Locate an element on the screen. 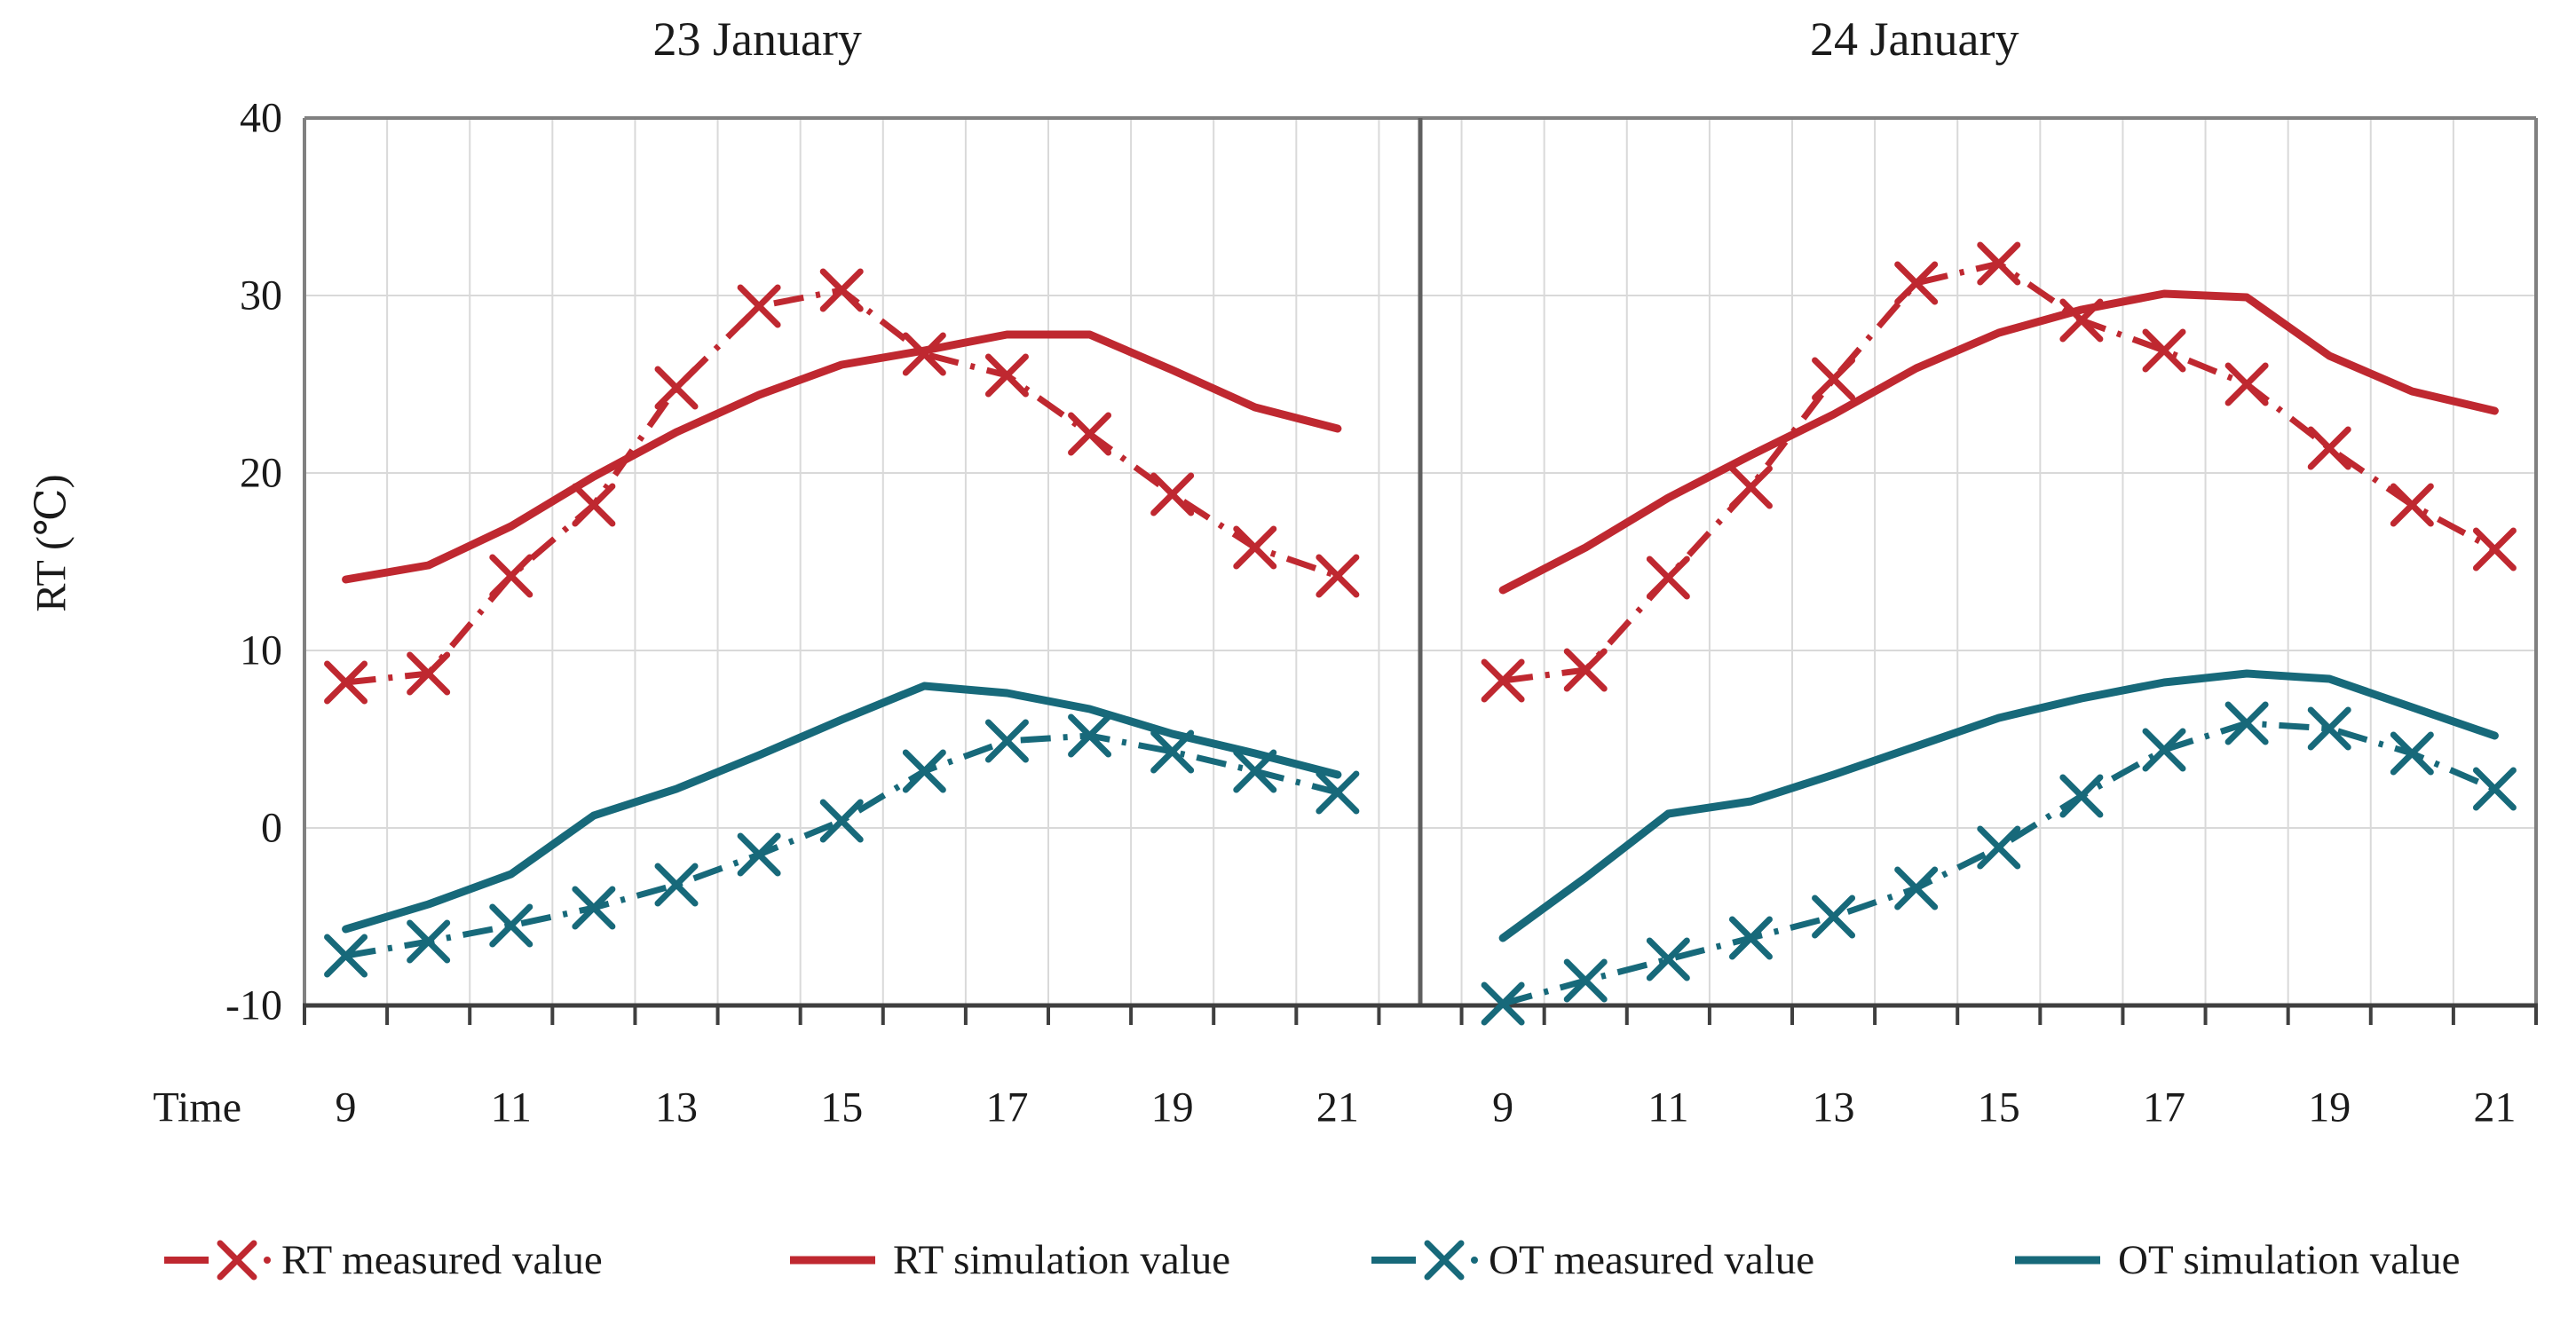 The image size is (2576, 1332). ot_measured-series-left is located at coordinates (842, 845).